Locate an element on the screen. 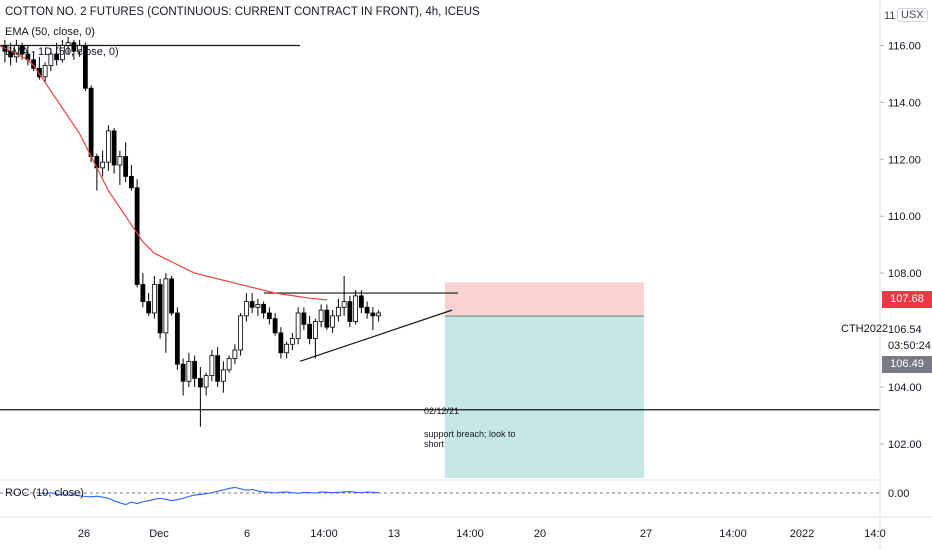  entry-price-tag: 106.49 is located at coordinates (907, 364).